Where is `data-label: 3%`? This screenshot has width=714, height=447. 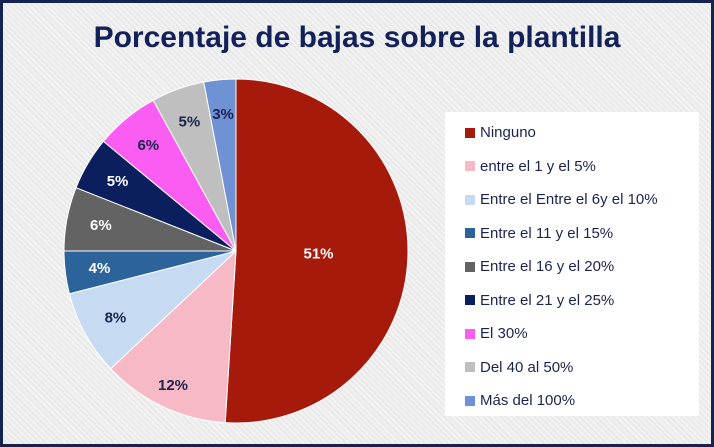
data-label: 3% is located at coordinates (223, 114).